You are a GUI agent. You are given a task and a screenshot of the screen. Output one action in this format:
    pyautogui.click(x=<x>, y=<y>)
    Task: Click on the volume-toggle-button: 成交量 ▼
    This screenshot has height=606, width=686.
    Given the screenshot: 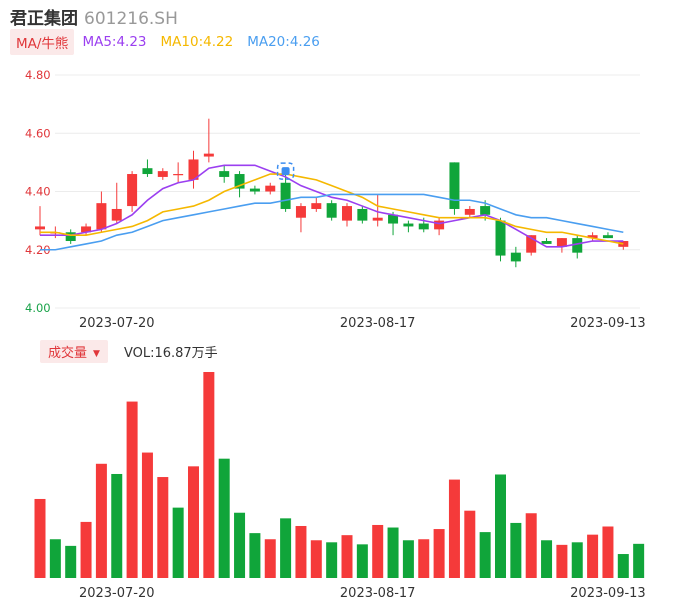 What is the action you would take?
    pyautogui.click(x=74, y=351)
    